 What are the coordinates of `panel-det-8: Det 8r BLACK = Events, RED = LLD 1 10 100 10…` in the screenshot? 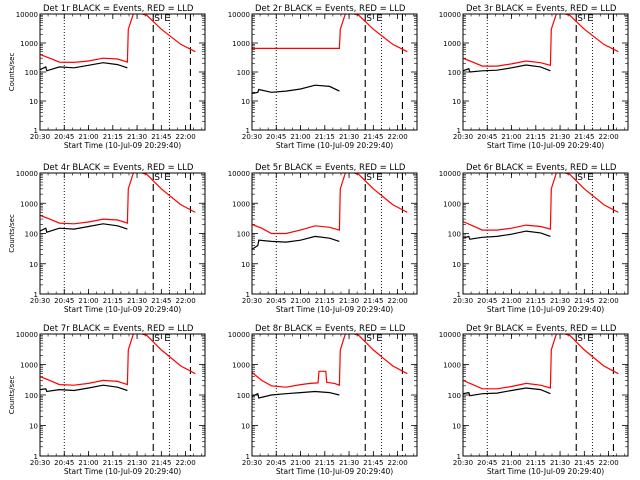 It's located at (323, 400).